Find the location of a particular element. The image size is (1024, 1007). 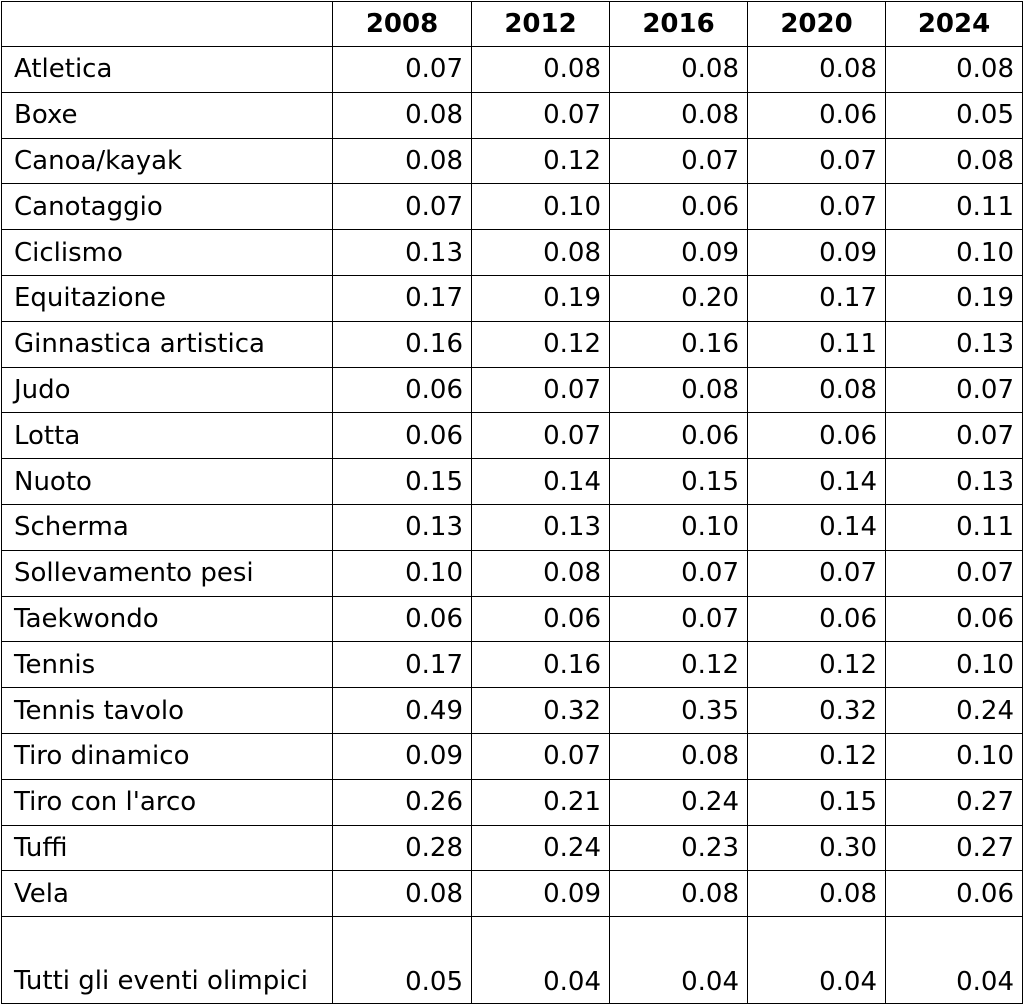

table-row: Canoa/kayak 0.08 0.12 0.07 0.07 0.08 is located at coordinates (512, 161).